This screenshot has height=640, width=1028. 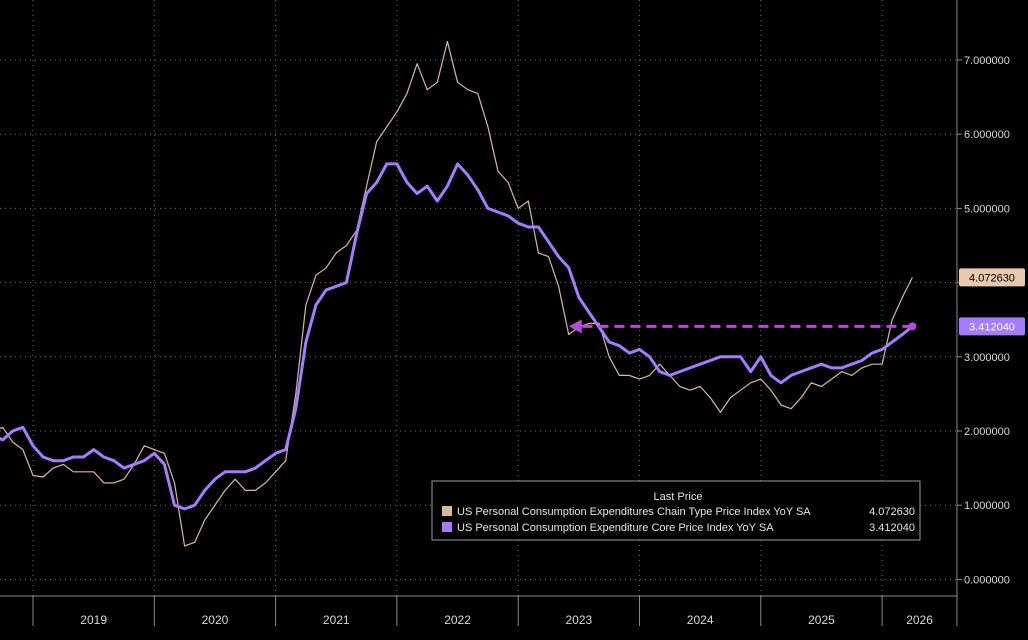 What do you see at coordinates (742, 326) in the screenshot?
I see `annotation-layer` at bounding box center [742, 326].